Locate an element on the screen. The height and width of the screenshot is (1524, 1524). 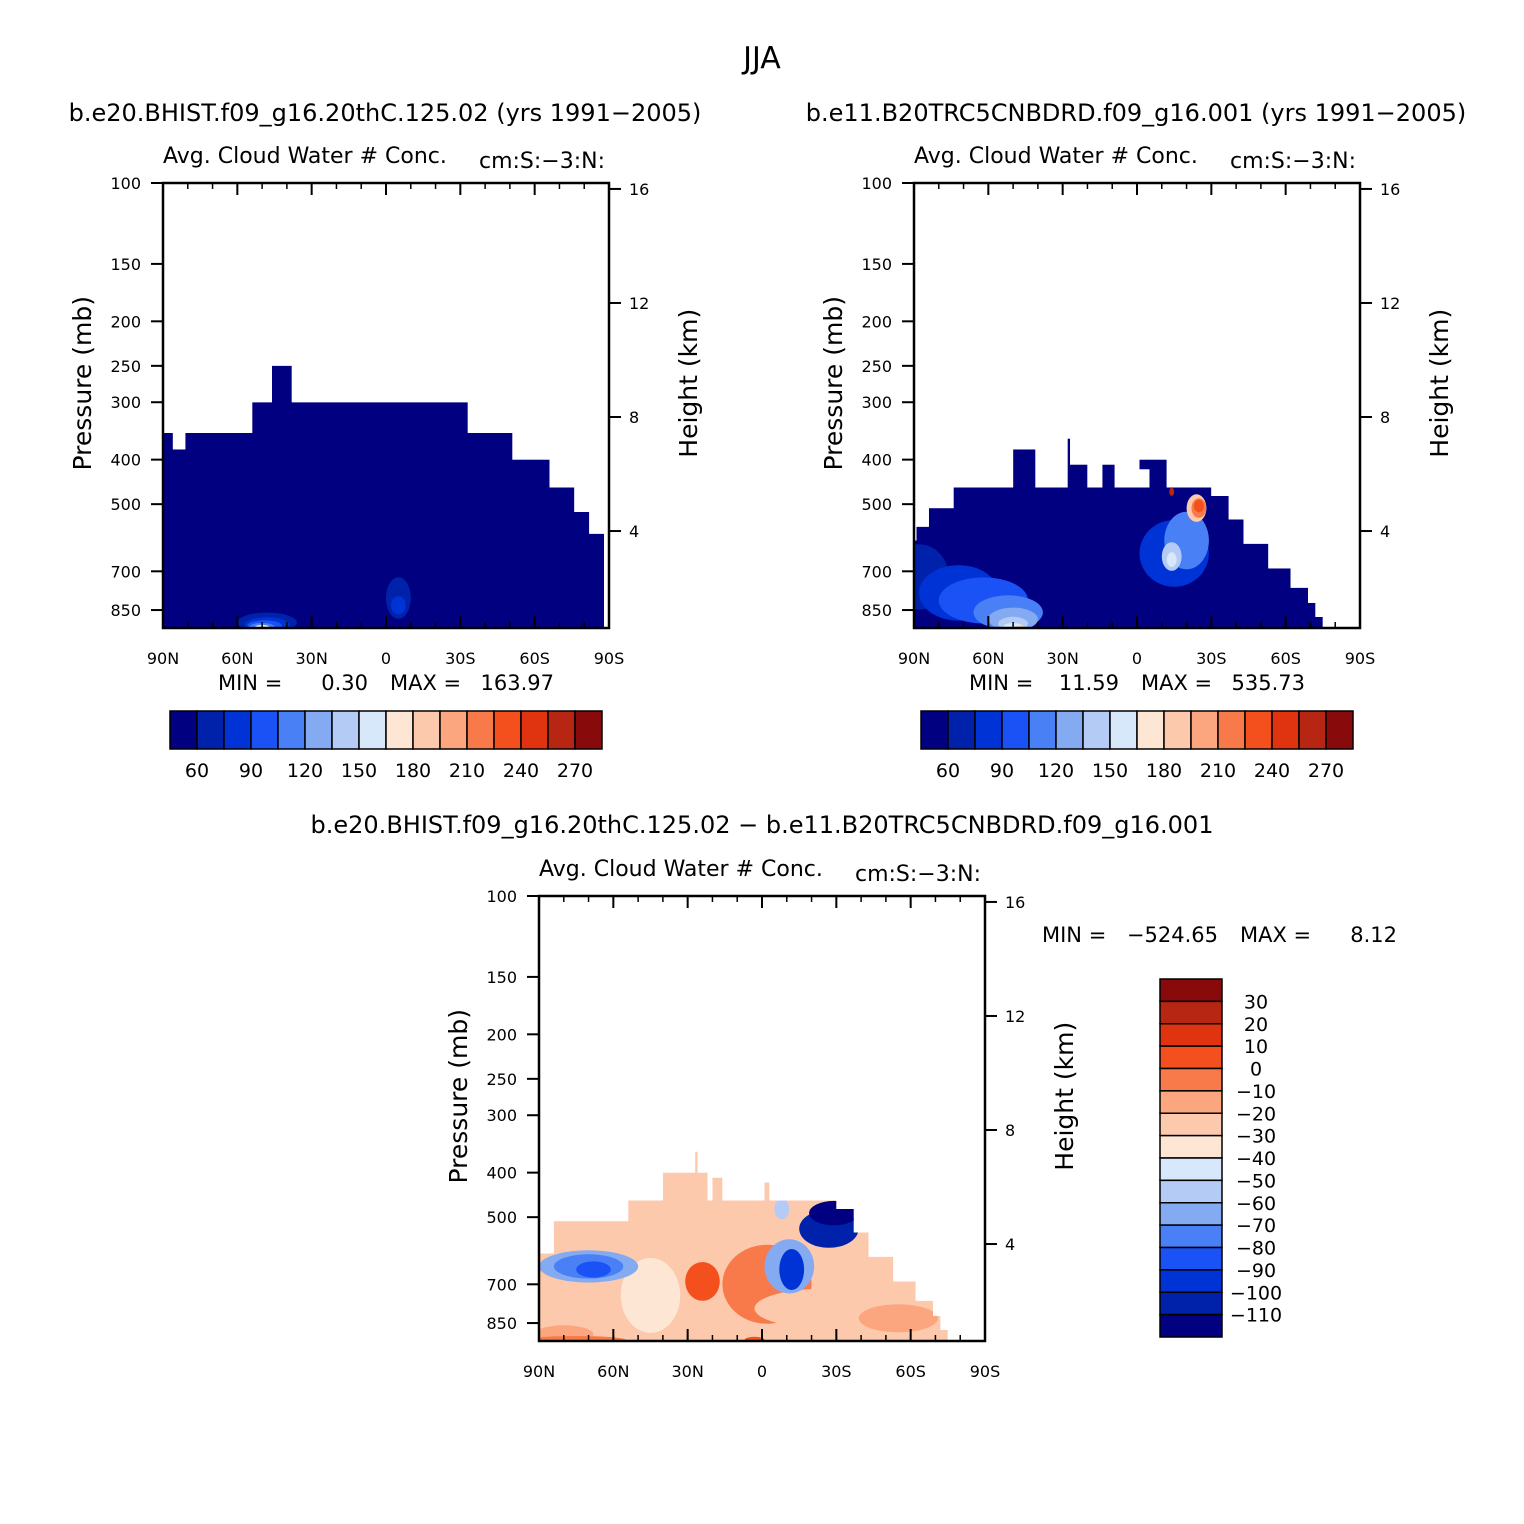
y-tick-label: 500 is located at coordinates (125, 504).